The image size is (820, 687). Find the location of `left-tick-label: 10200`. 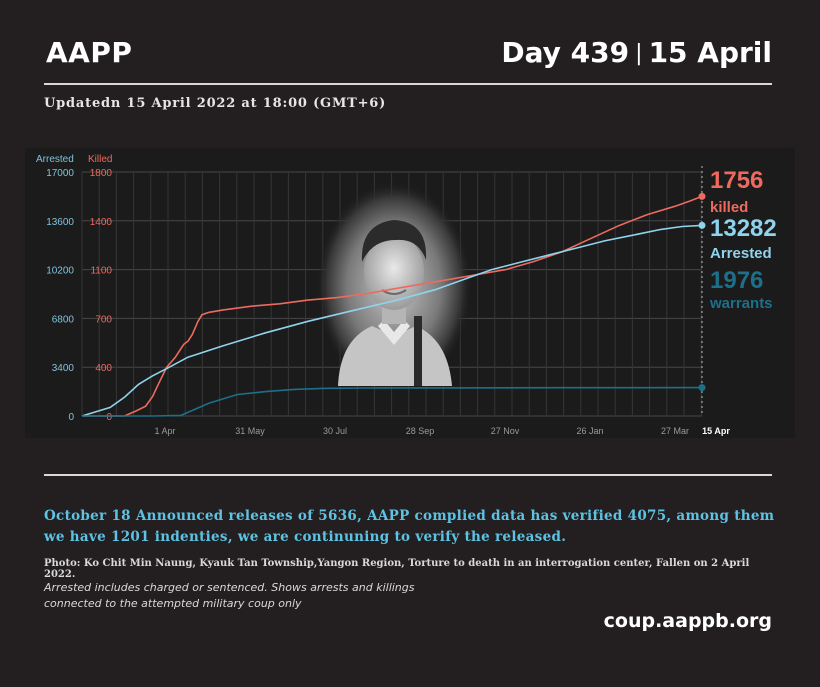

left-tick-label: 10200 is located at coordinates (60, 271).